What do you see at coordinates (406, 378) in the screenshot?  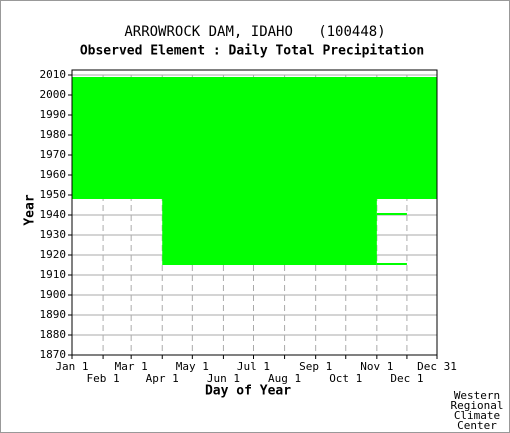 I see `x-tick-label: Dec 1` at bounding box center [406, 378].